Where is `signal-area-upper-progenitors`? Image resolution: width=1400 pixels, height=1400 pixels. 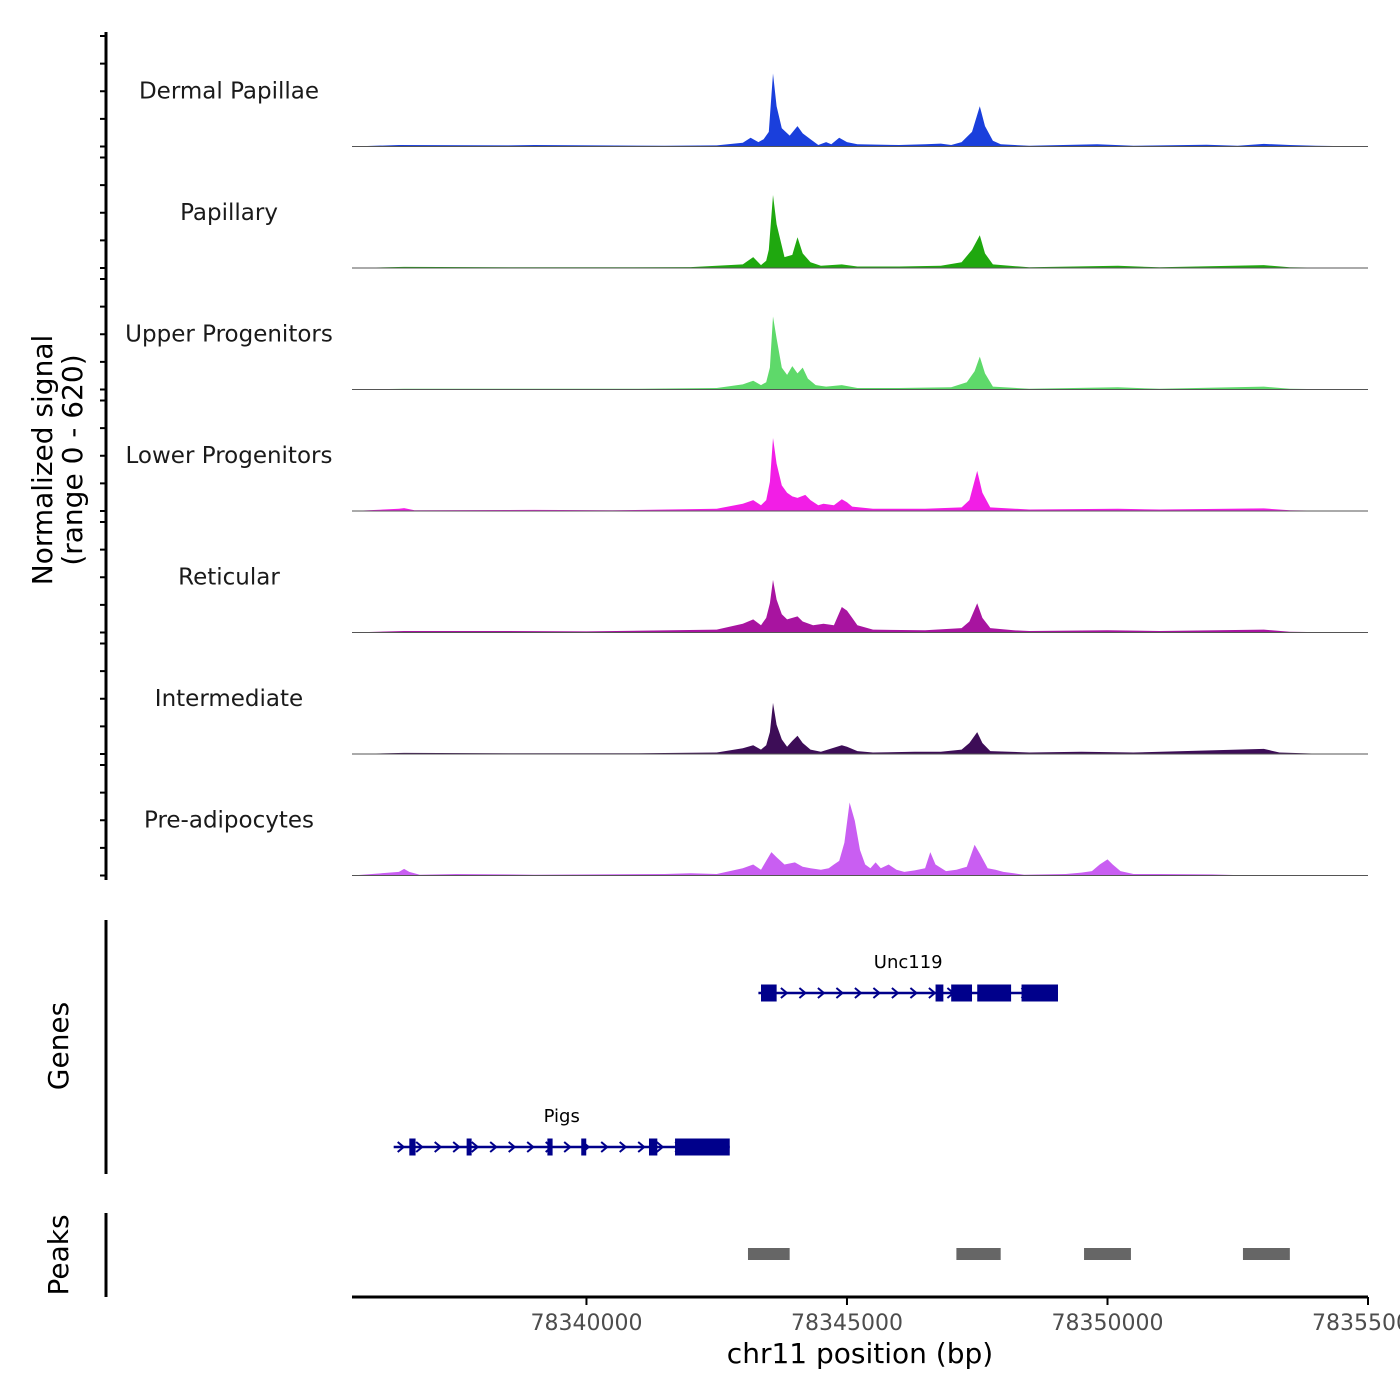
signal-area-upper-progenitors is located at coordinates (860, 353).